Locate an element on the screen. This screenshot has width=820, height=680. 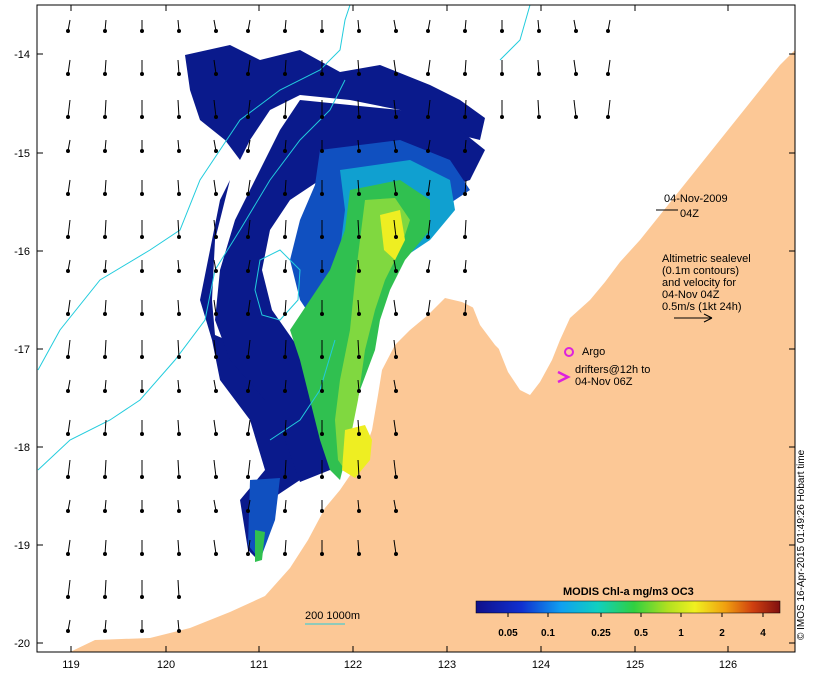
x-tick-label: 124 is located at coordinates (541, 665).